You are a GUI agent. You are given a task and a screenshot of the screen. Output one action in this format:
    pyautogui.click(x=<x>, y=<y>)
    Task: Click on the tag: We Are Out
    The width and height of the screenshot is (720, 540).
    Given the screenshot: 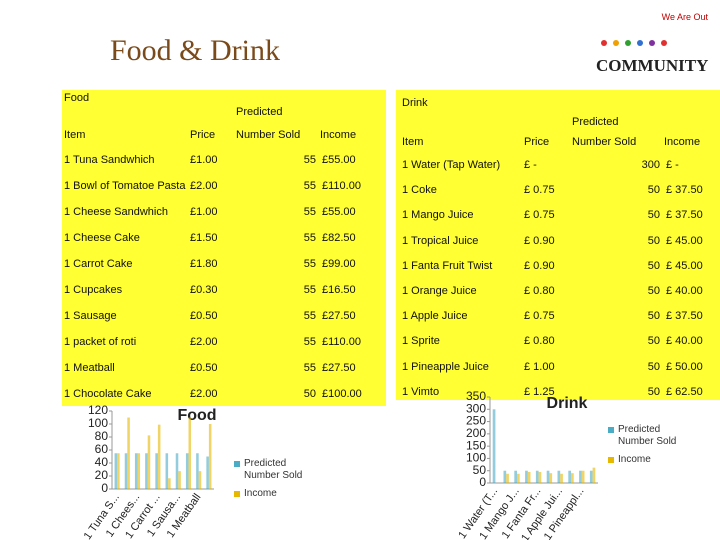 What is the action you would take?
    pyautogui.click(x=684, y=17)
    